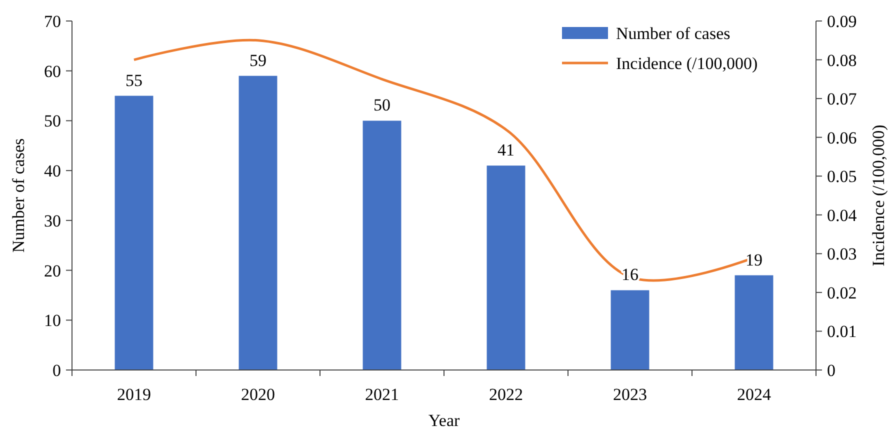  What do you see at coordinates (52, 71) in the screenshot?
I see `y-tick-label: 60` at bounding box center [52, 71].